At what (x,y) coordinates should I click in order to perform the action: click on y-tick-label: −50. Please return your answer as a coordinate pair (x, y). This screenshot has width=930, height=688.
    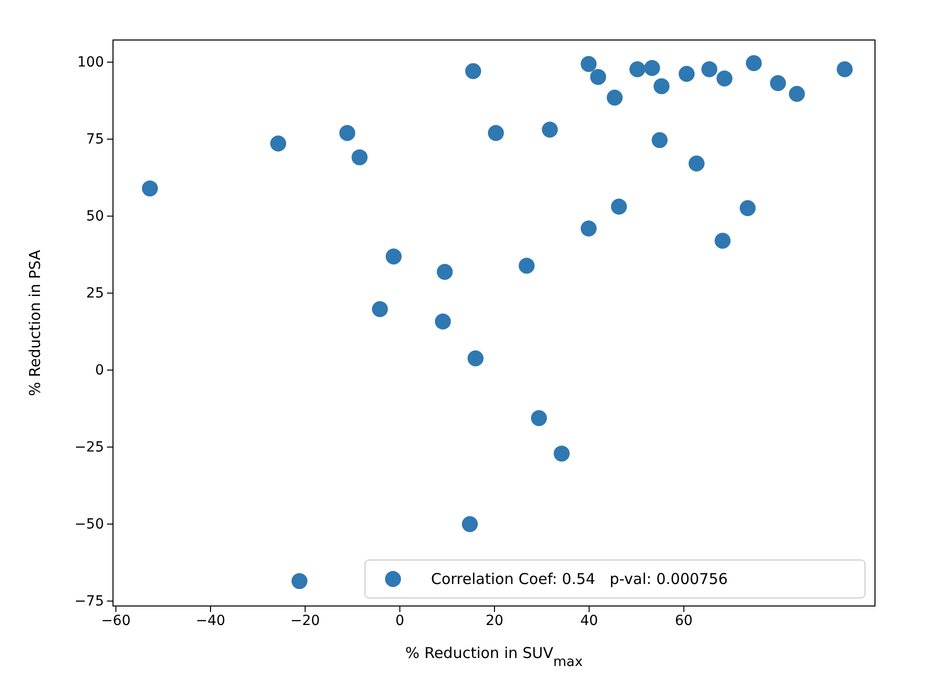
    Looking at the image, I should click on (89, 524).